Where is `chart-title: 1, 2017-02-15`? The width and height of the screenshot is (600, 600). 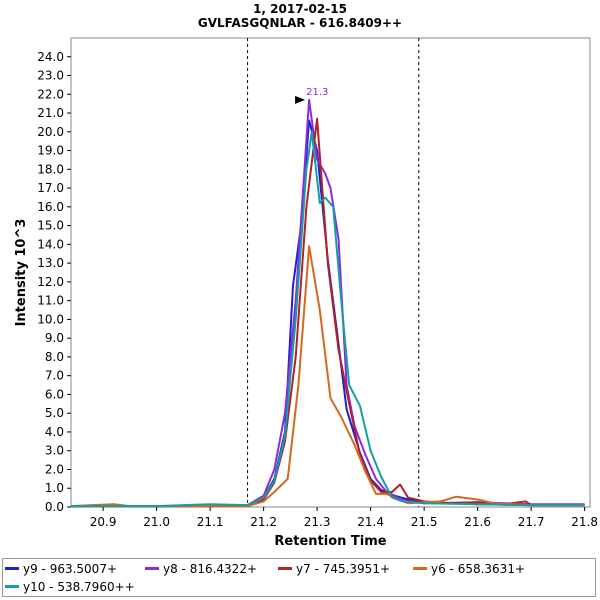 chart-title: 1, 2017-02-15 is located at coordinates (300, 9).